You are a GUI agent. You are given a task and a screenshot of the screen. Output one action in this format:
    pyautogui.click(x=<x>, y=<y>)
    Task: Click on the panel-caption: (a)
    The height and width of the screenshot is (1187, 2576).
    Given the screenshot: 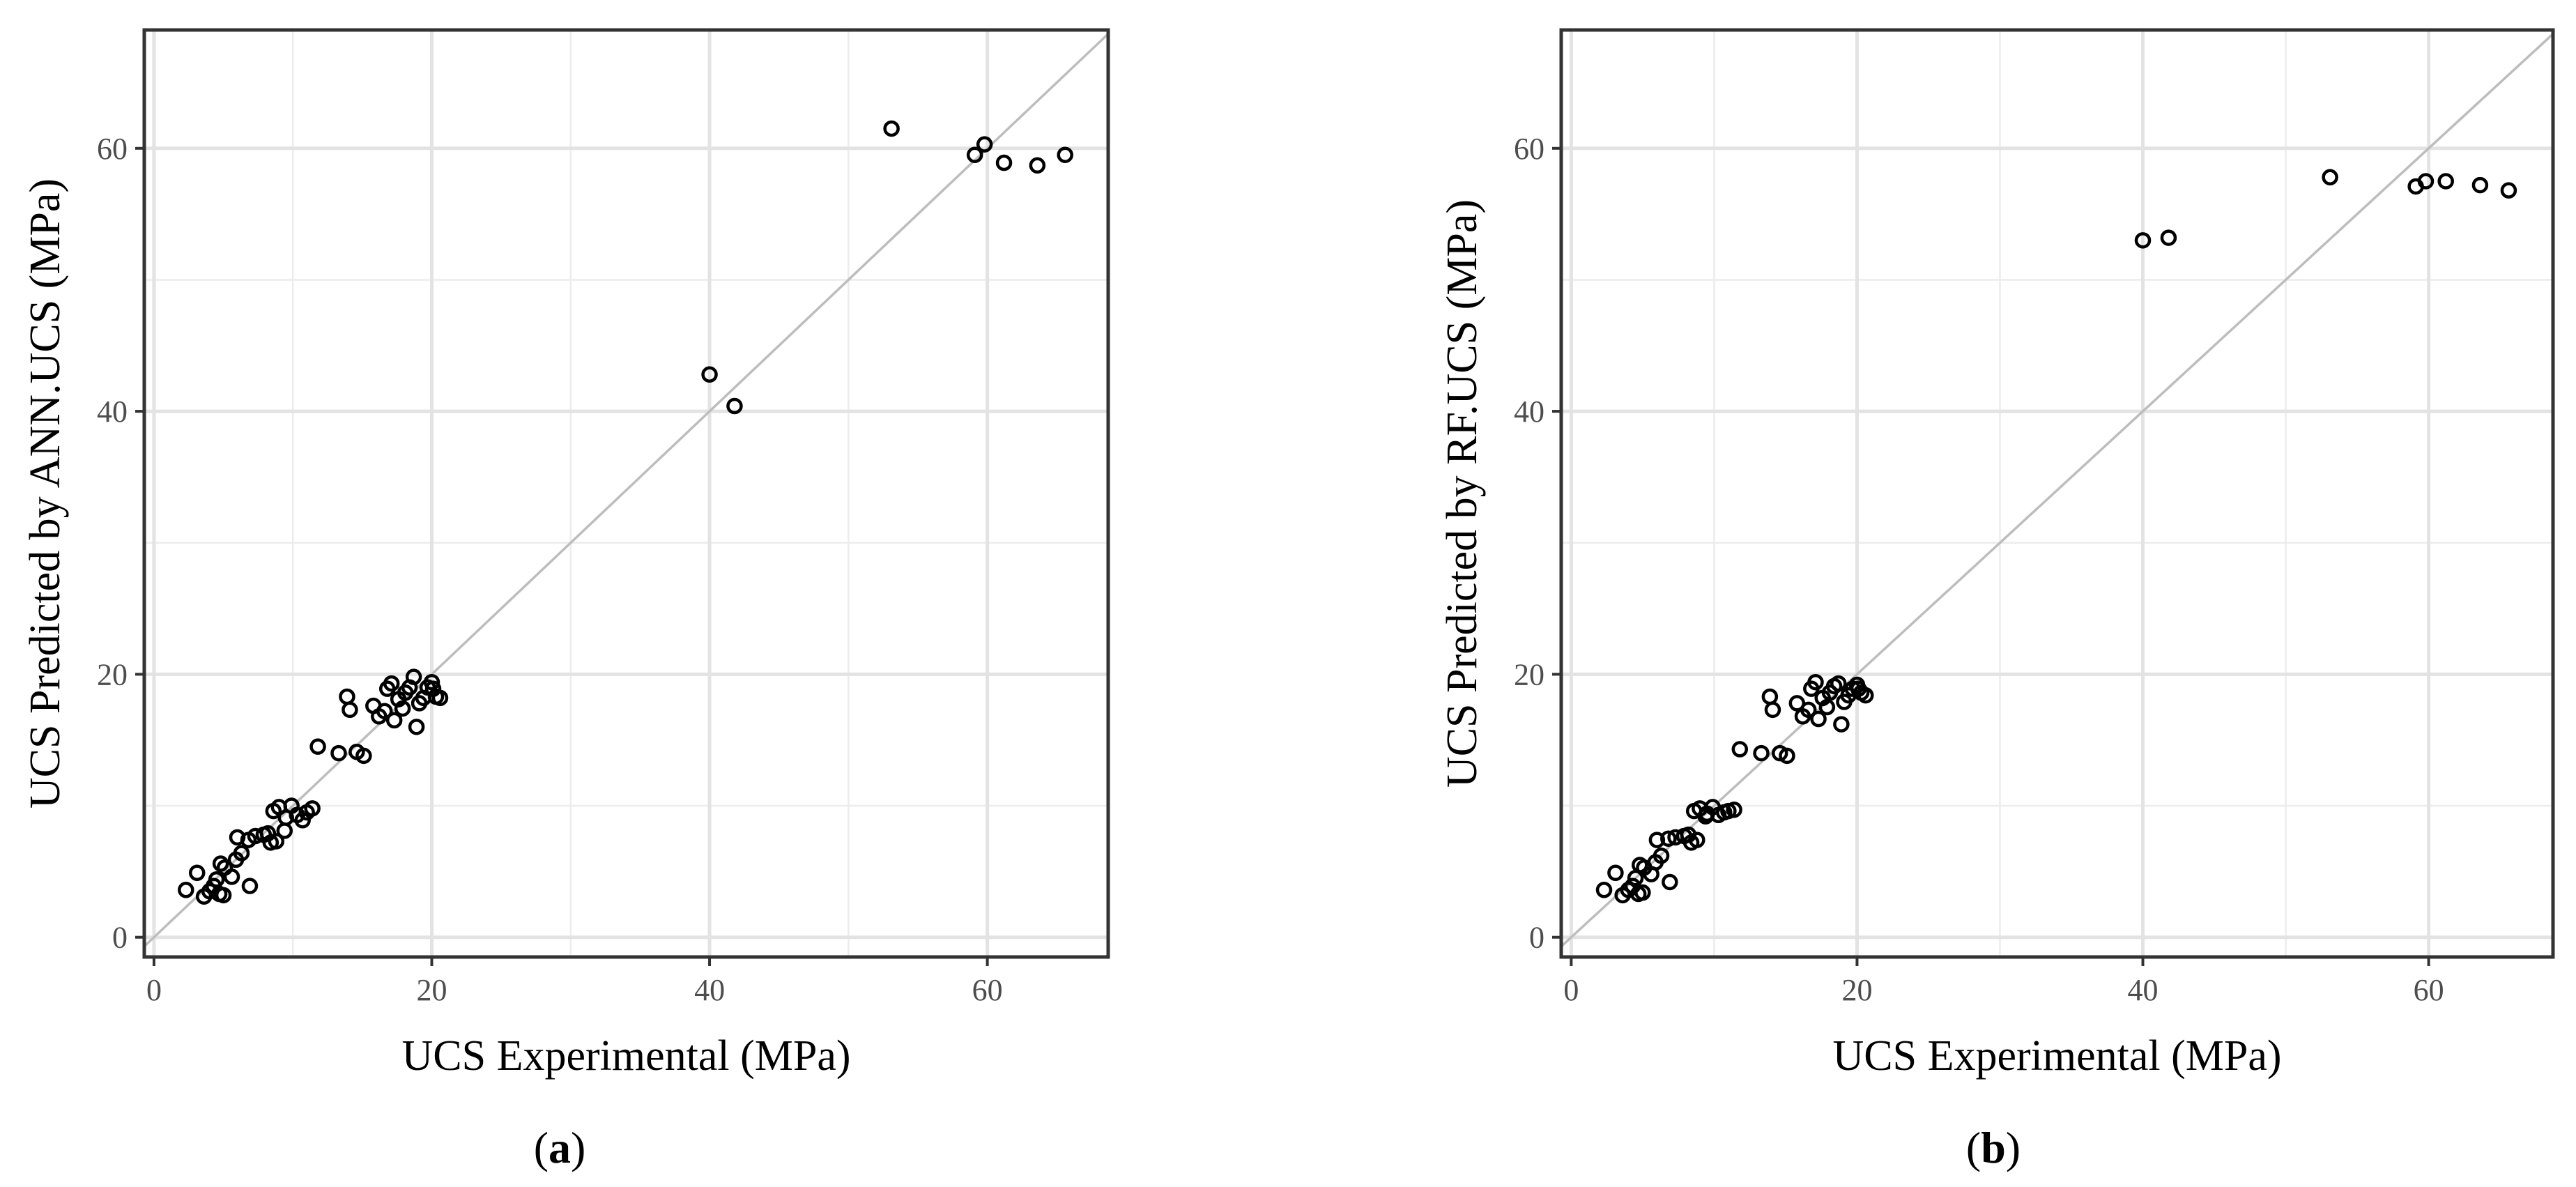 What is the action you would take?
    pyautogui.click(x=560, y=1147)
    